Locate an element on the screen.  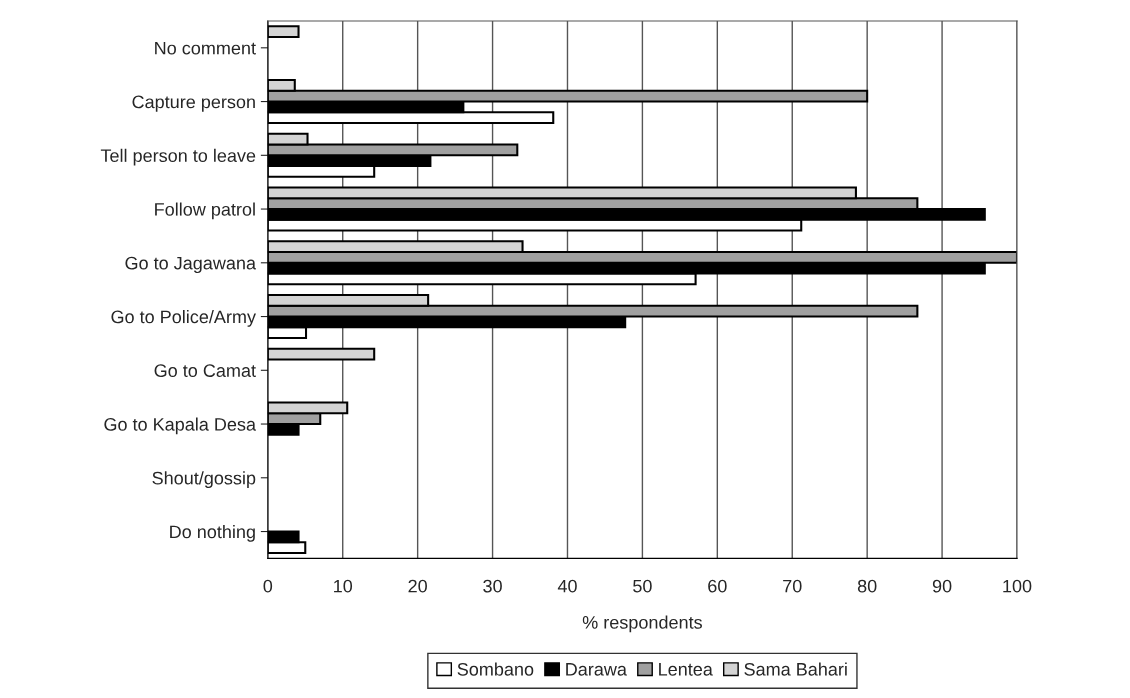
x-tick-label: 100 is located at coordinates (1017, 586).